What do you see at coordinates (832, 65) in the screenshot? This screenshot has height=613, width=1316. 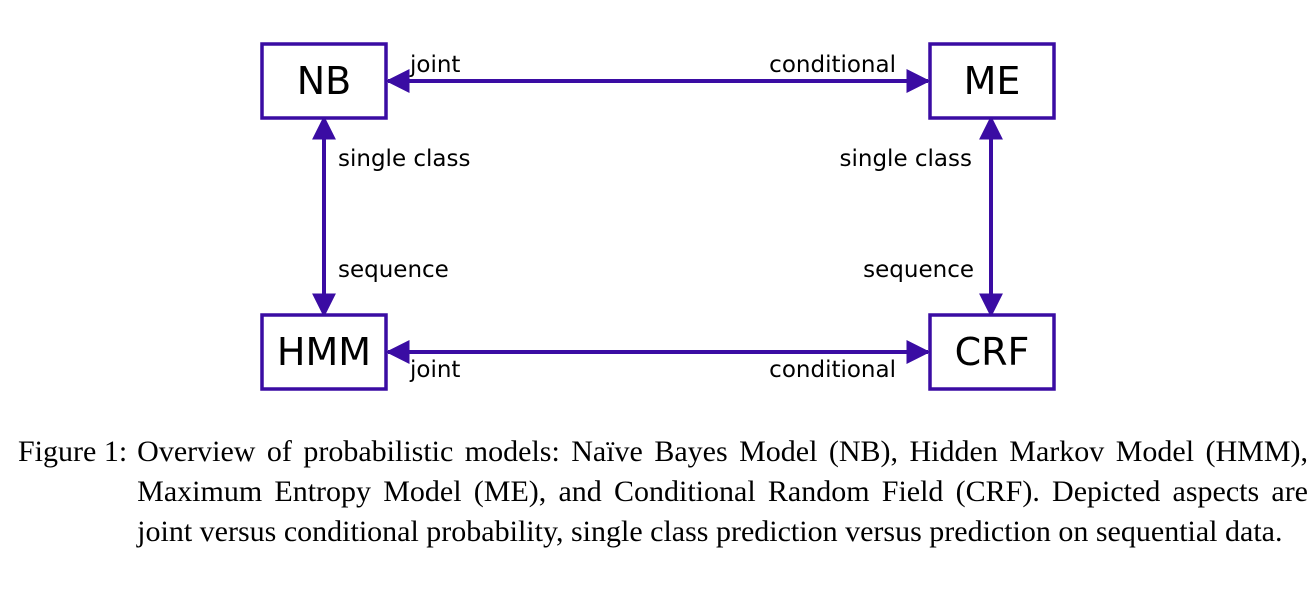 I see `edge-label-top-conditional: conditional` at bounding box center [832, 65].